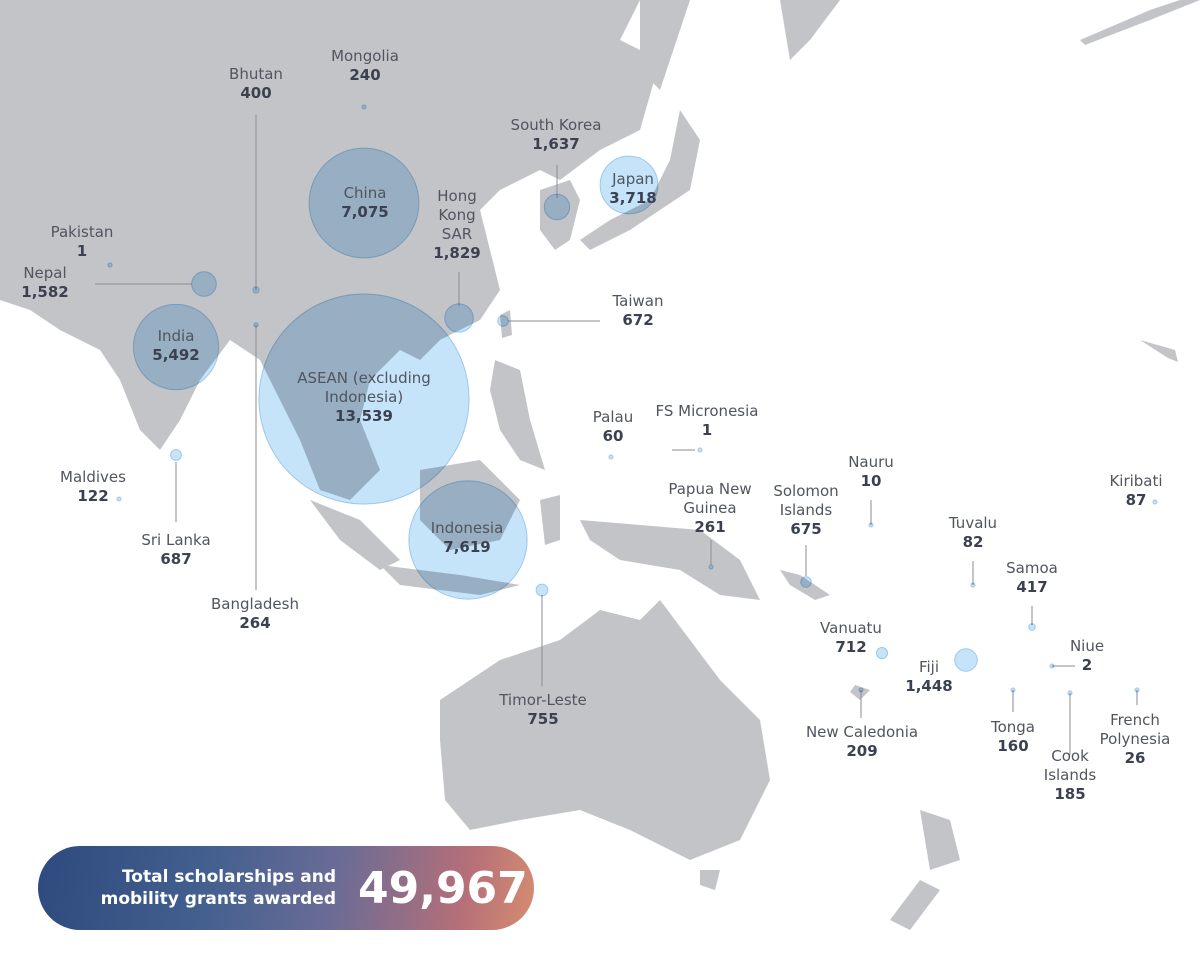 The height and width of the screenshot is (964, 1200). I want to click on region-name: Tonga, so click(1012, 727).